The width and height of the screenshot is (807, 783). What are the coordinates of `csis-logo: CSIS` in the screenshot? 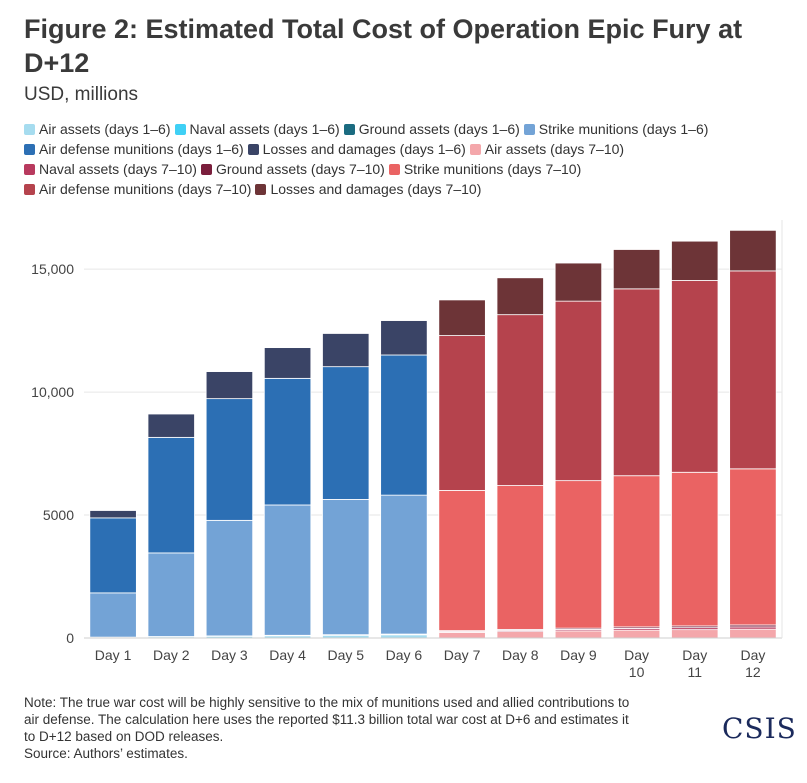 It's located at (759, 728).